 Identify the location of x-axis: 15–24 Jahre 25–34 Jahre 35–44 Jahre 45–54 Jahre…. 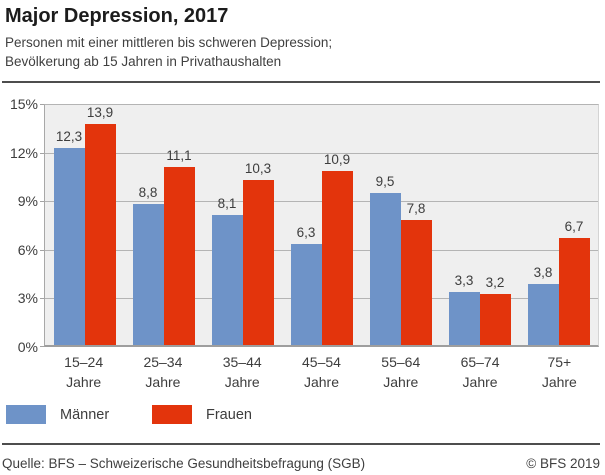
(321, 372).